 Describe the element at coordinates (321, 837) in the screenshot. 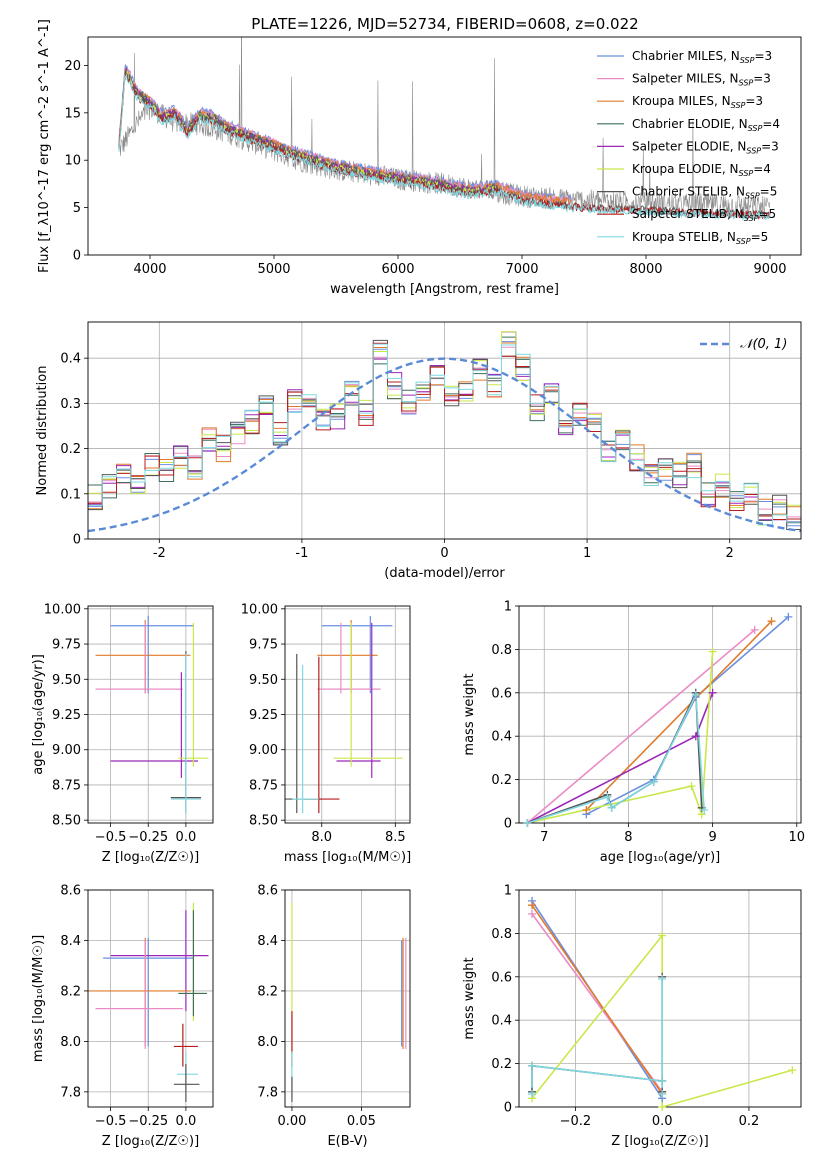

I see `x-tick-label: 8.0` at that location.